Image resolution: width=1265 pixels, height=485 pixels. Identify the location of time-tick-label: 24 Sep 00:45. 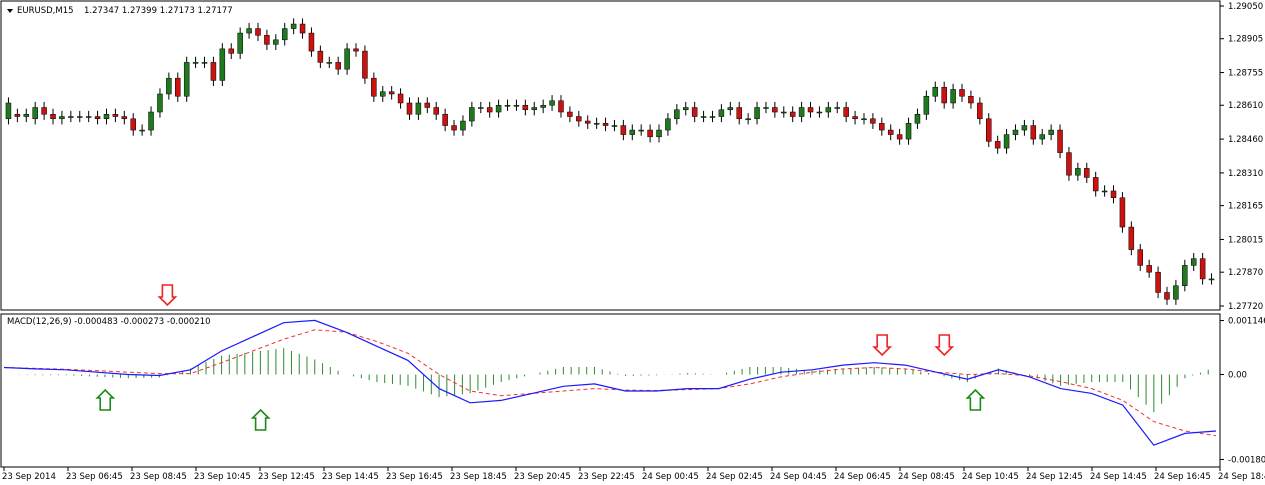
(670, 477).